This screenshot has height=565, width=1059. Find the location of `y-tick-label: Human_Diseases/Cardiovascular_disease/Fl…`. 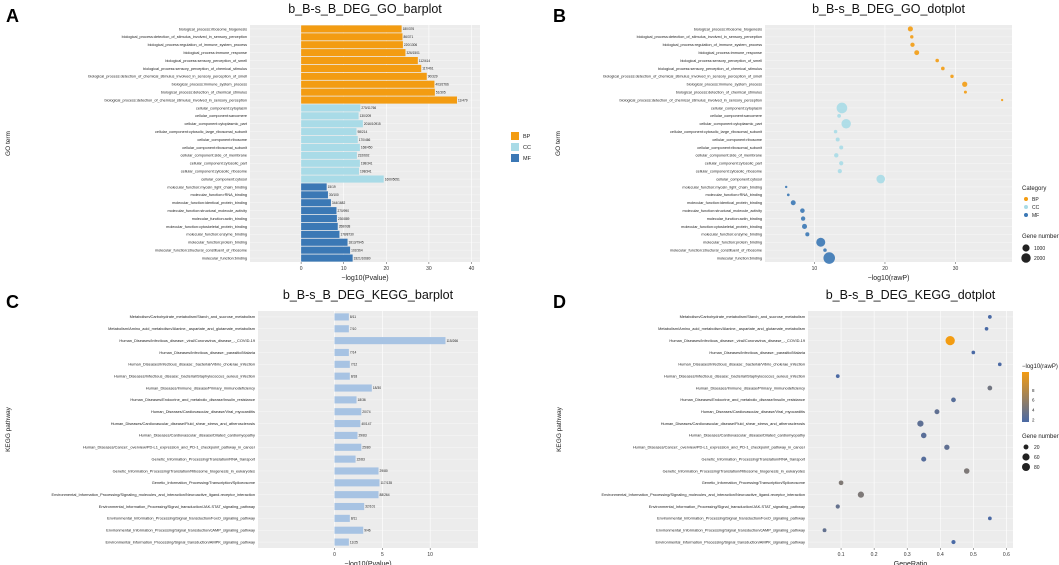

y-tick-label: Human_Diseases/Cardiovascular_disease/Fl… is located at coordinates (733, 423).